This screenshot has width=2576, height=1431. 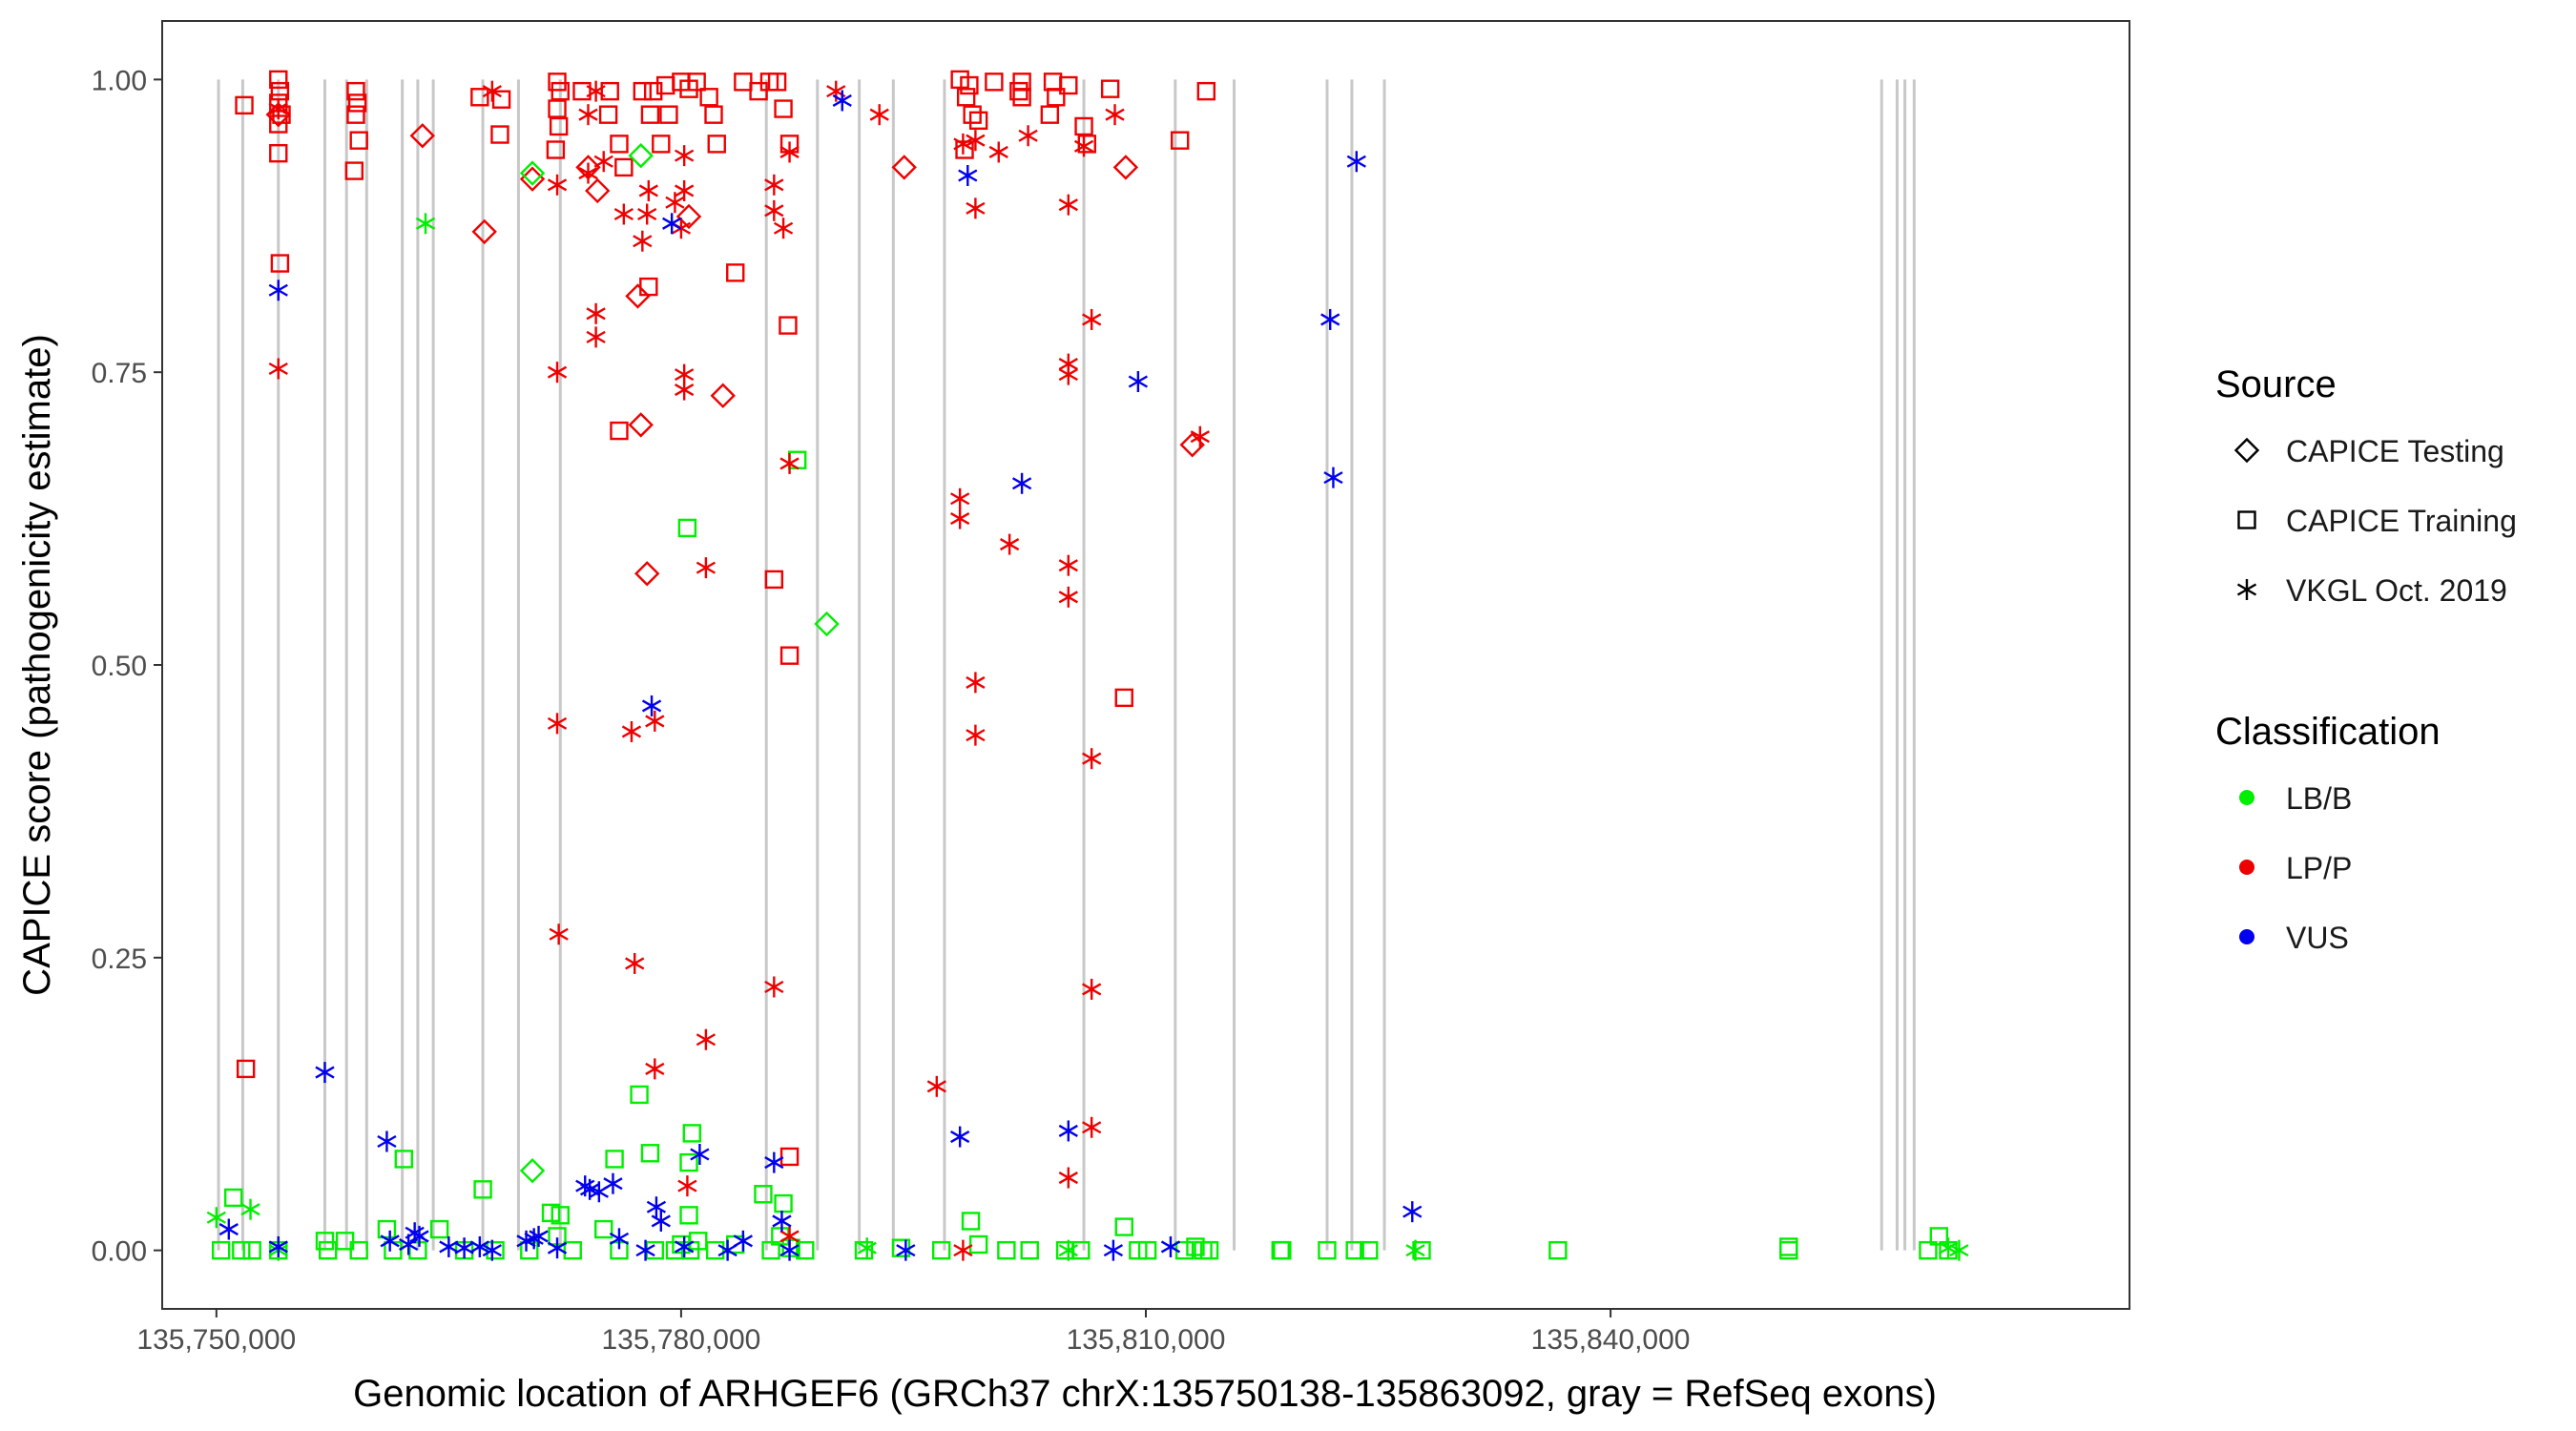 What do you see at coordinates (2276, 384) in the screenshot?
I see `legend-source-title: Source` at bounding box center [2276, 384].